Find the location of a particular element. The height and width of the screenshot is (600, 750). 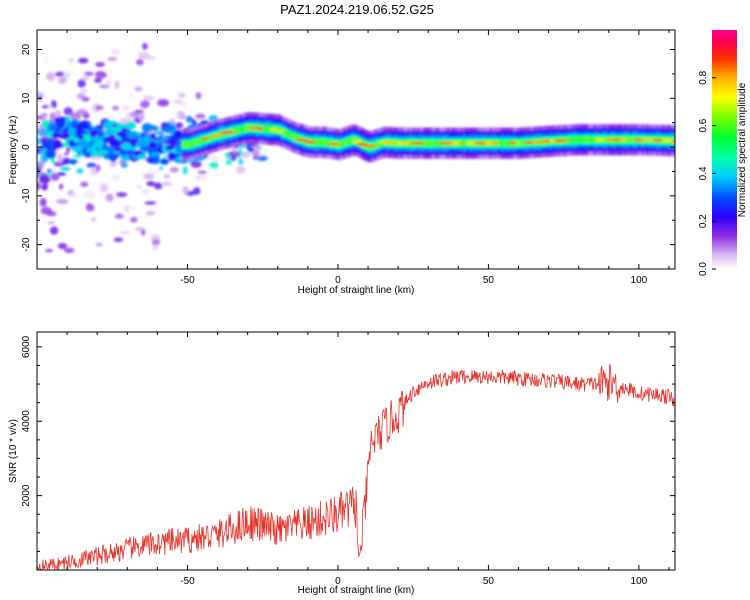

colorbar-label: Normalized spectral amplitude is located at coordinates (742, 149).